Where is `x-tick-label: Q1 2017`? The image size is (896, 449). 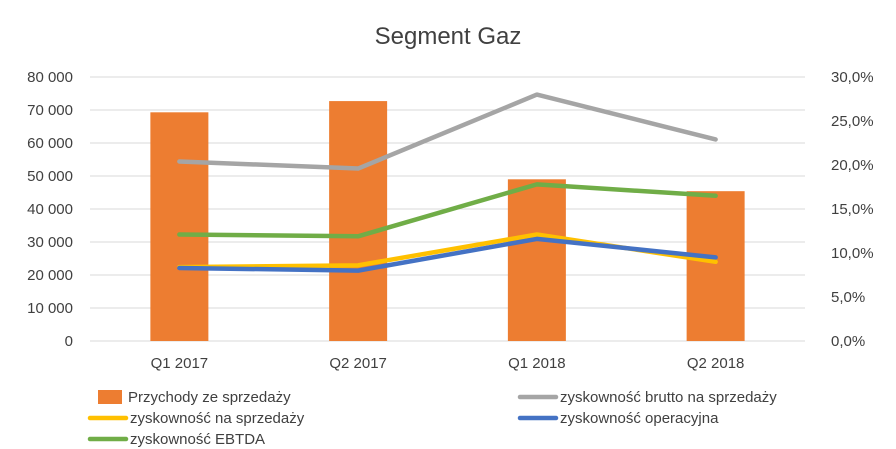 x-tick-label: Q1 2017 is located at coordinates (180, 363).